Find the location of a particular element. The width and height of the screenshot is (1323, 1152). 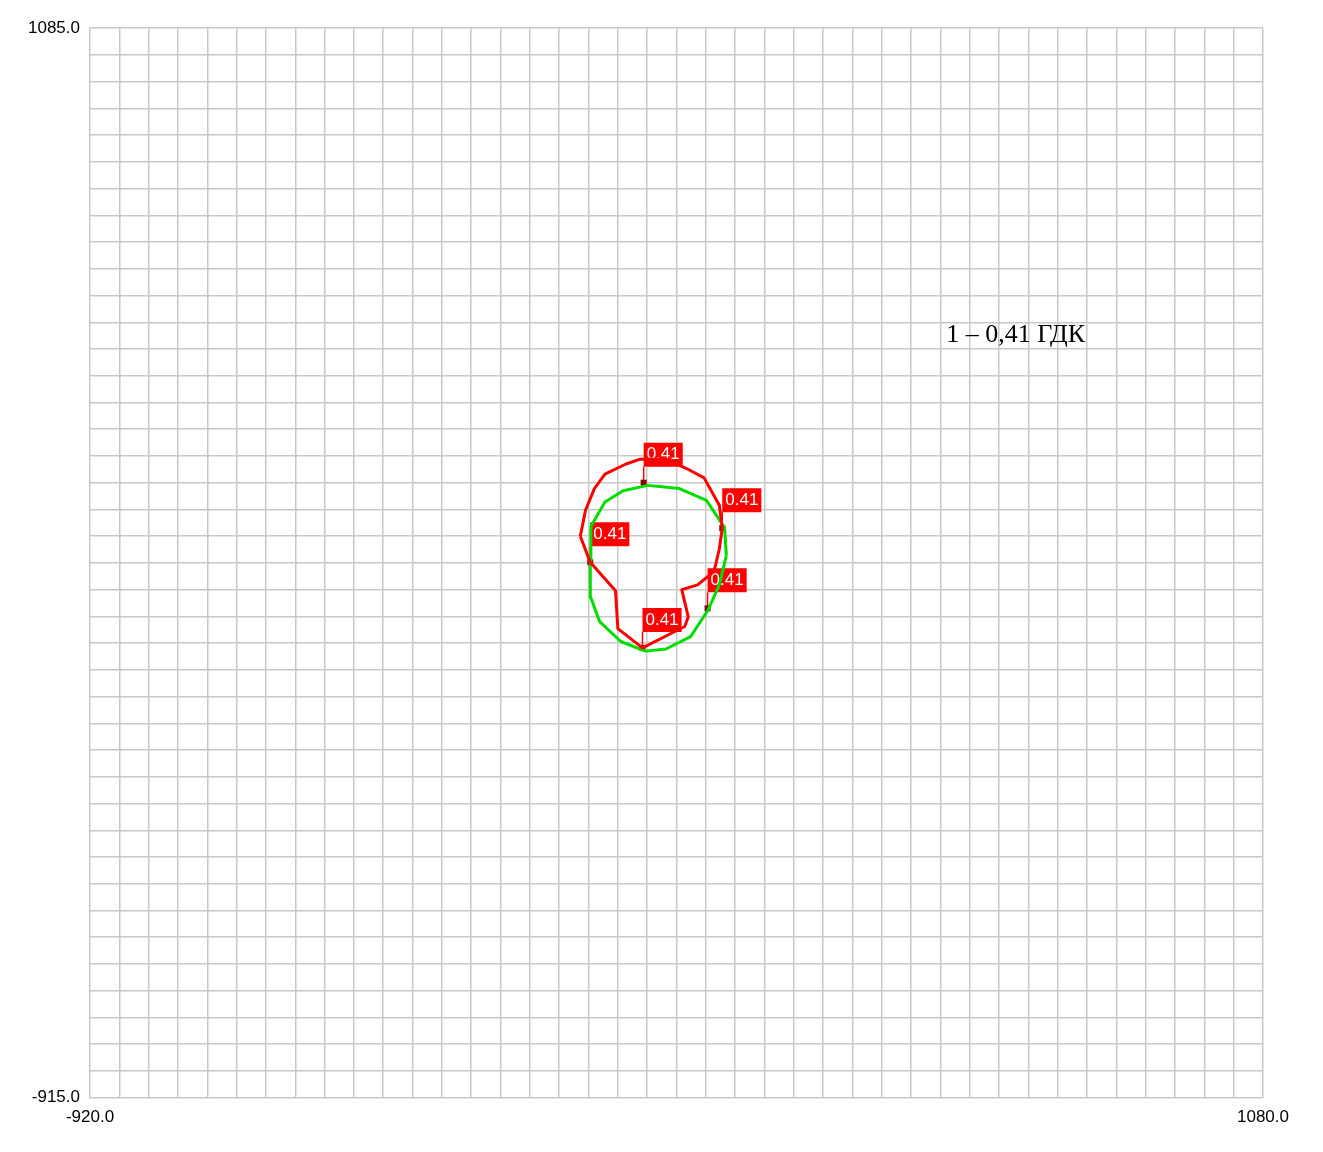

x-tick-label: 1080.0 is located at coordinates (1263, 1117).